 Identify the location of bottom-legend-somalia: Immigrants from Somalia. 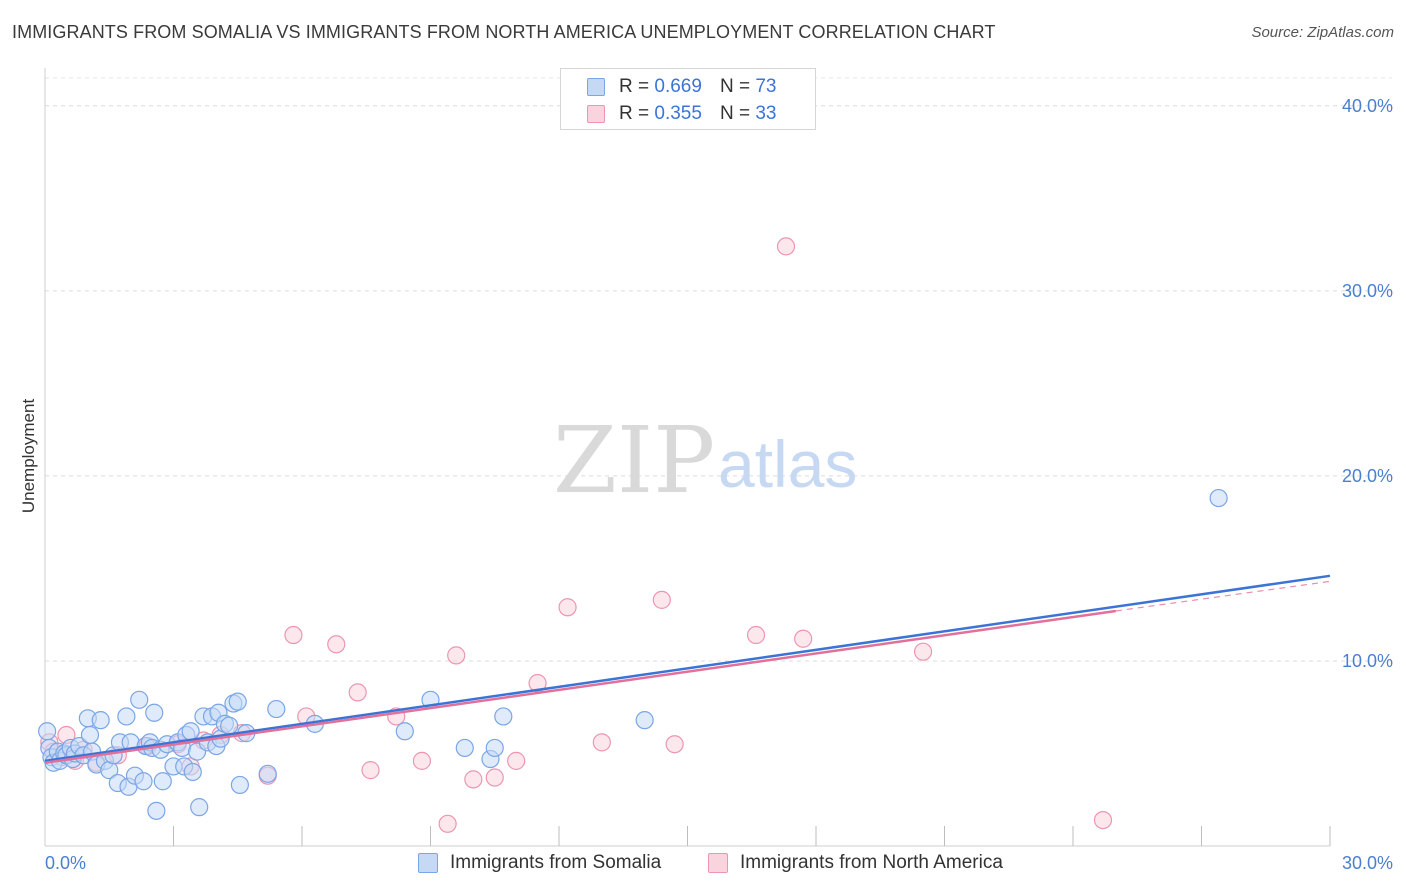
(539, 863).